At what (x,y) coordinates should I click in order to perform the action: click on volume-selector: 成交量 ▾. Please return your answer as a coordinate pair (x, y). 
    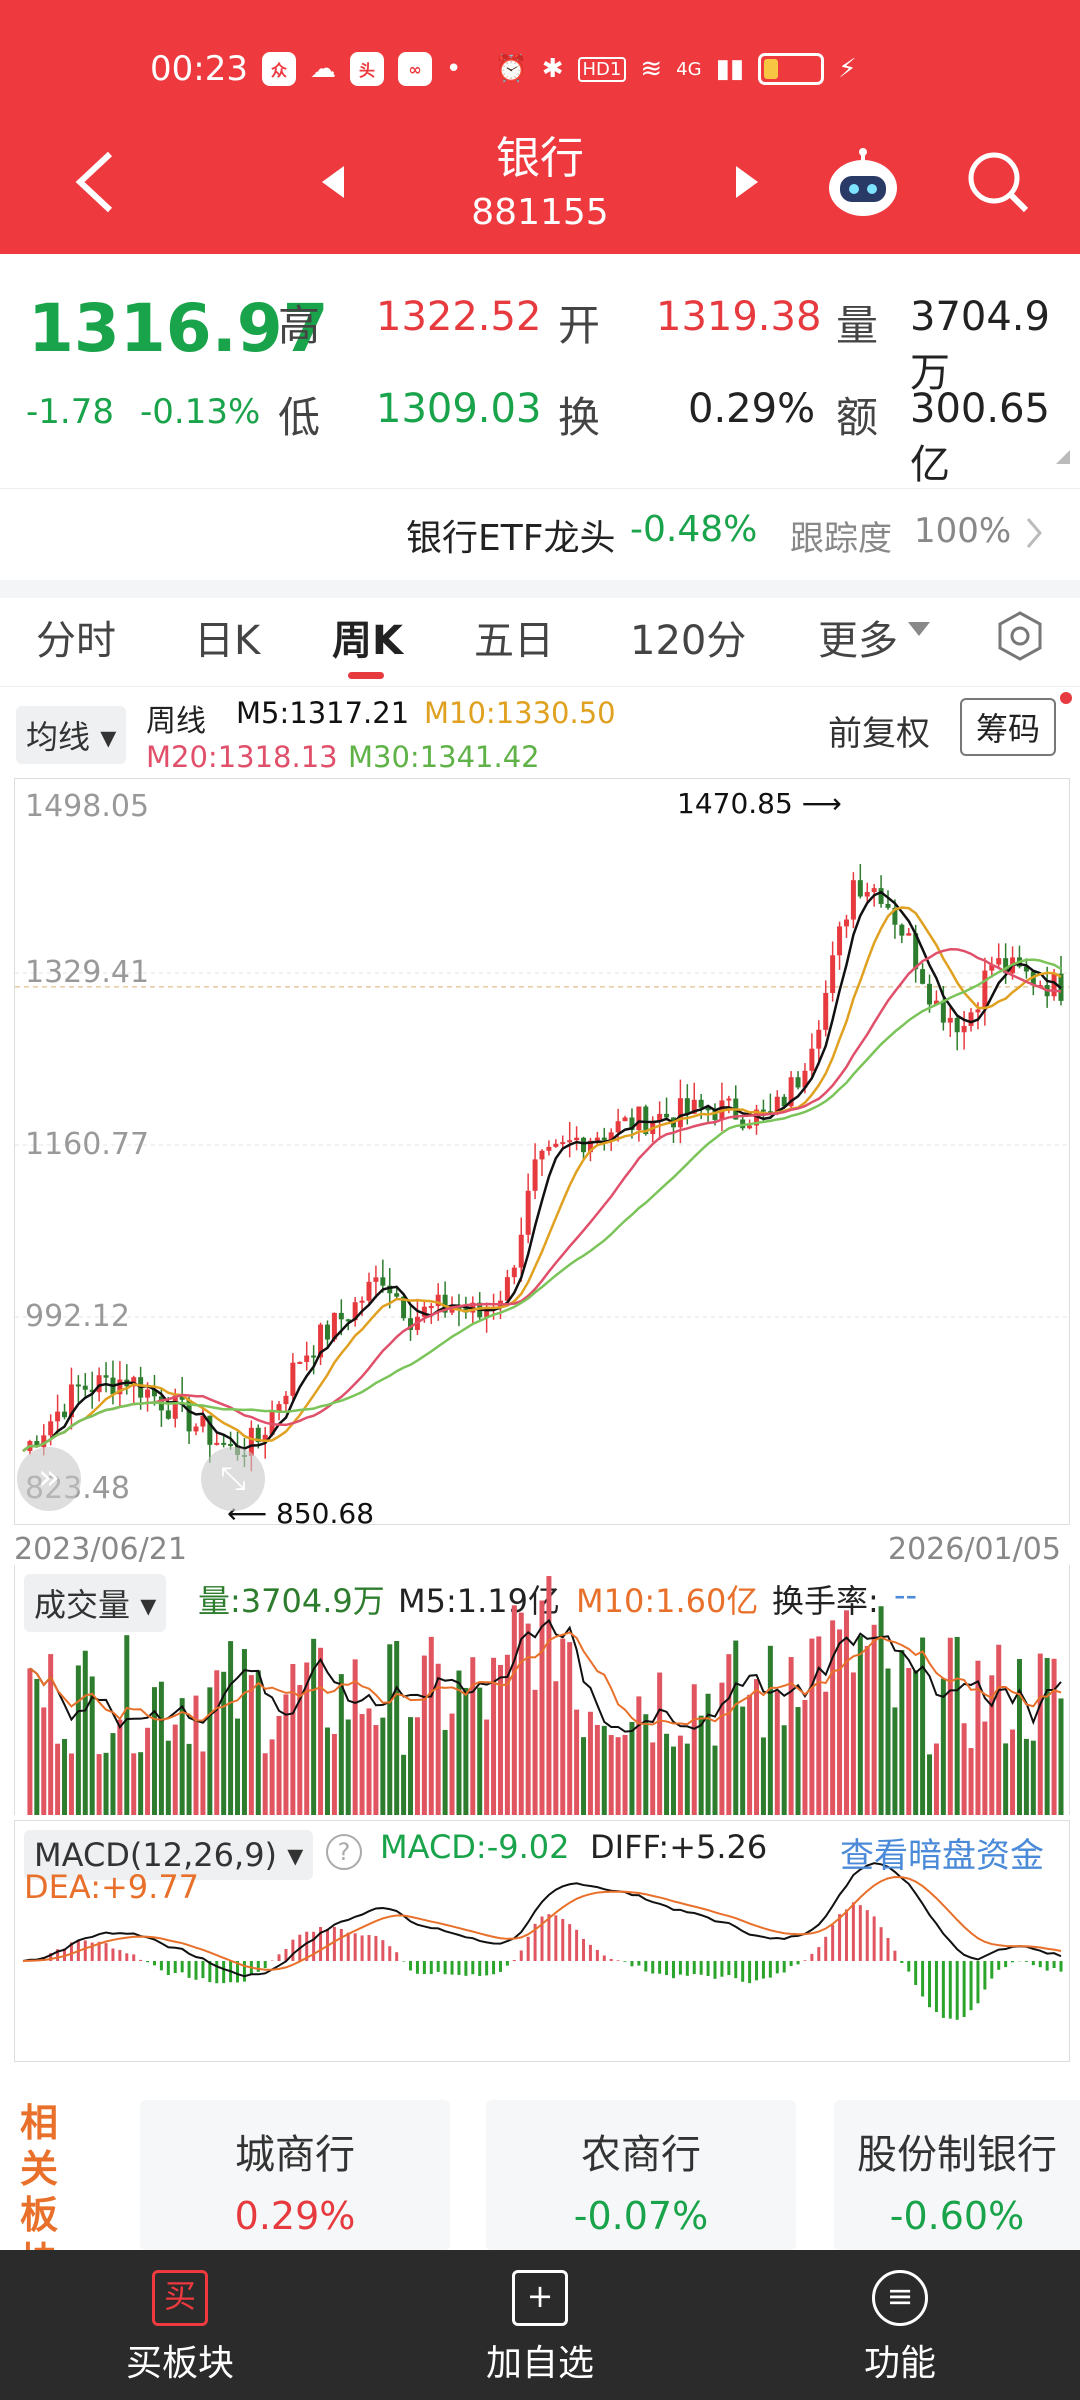
    Looking at the image, I should click on (95, 1603).